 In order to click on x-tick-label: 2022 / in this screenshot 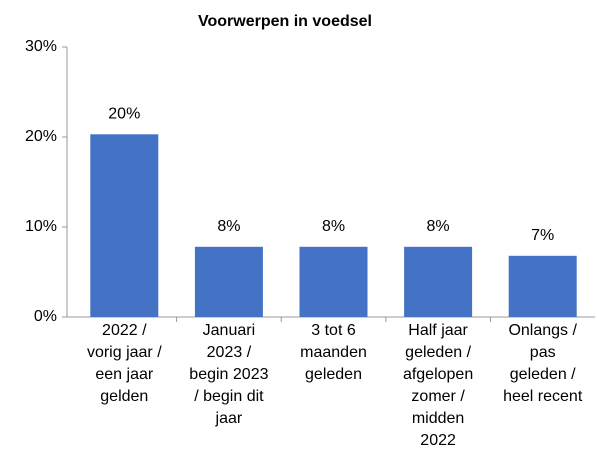, I will do `click(124, 330)`.